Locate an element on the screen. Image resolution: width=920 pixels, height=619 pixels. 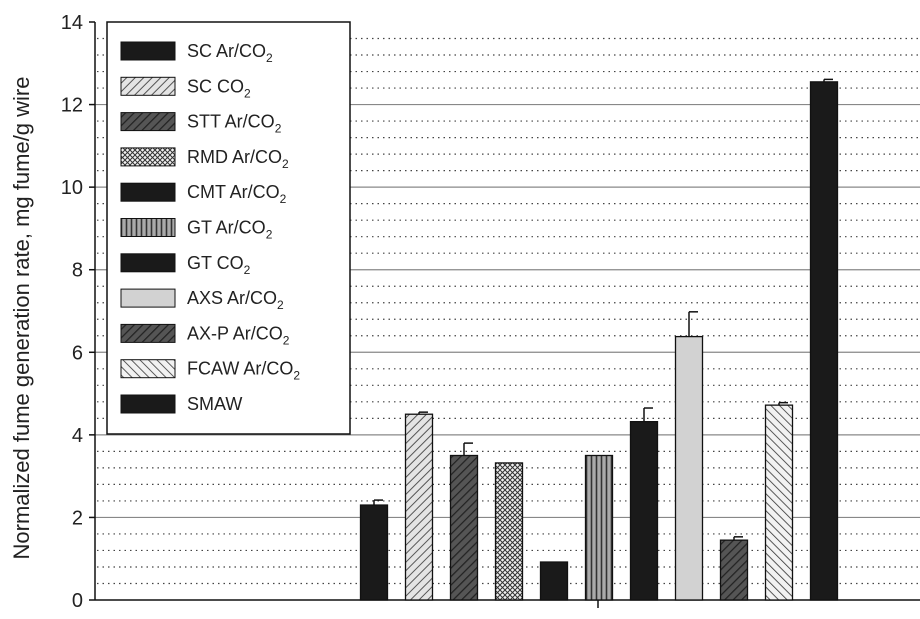
y-tick-labels: 0 2 4 6 8 10 12 14 is located at coordinates (72, 312).